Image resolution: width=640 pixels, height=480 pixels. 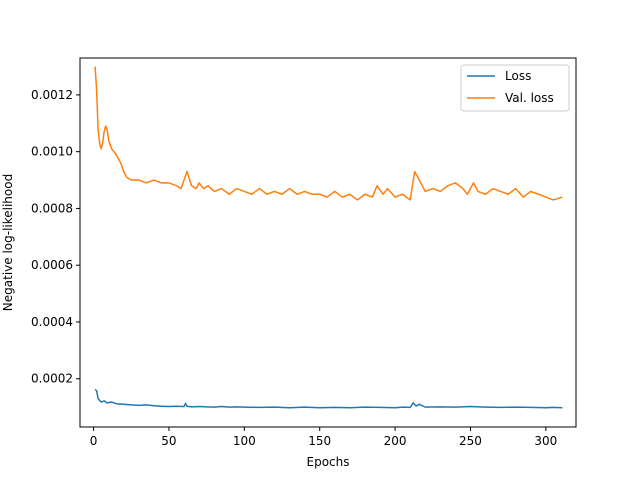 What do you see at coordinates (52, 379) in the screenshot?
I see `y-tick-label: 0.0002` at bounding box center [52, 379].